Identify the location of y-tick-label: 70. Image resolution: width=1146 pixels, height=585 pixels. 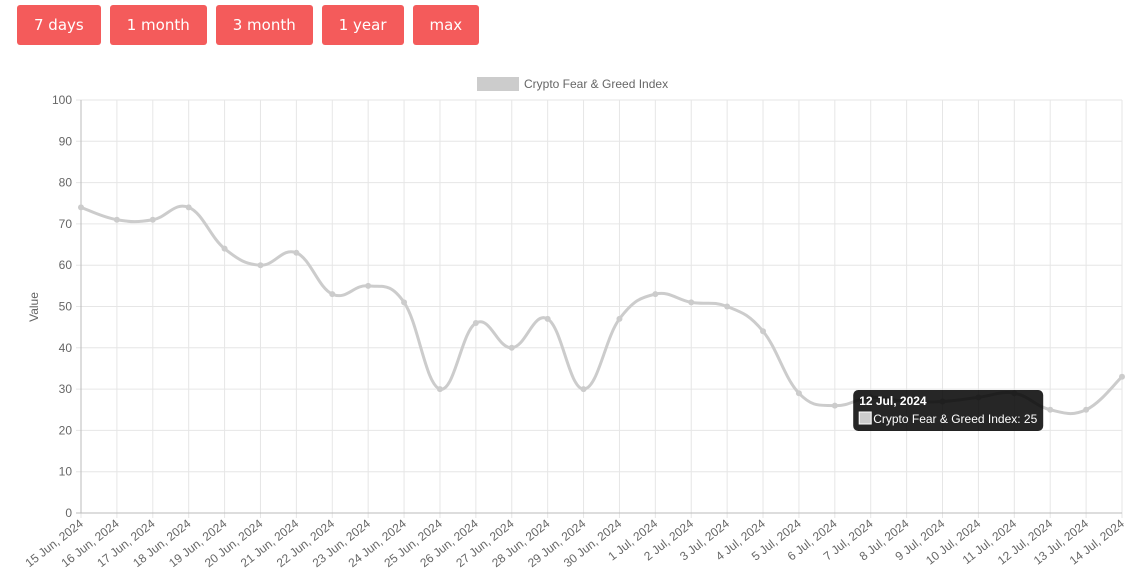
(66, 224).